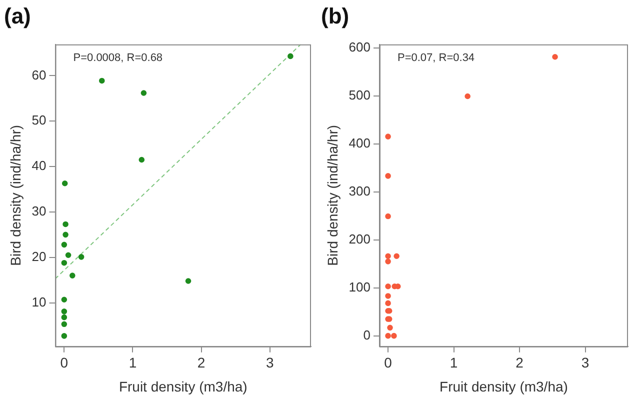 The image size is (634, 400). What do you see at coordinates (359, 94) in the screenshot?
I see `y-tick-label: 500` at bounding box center [359, 94].